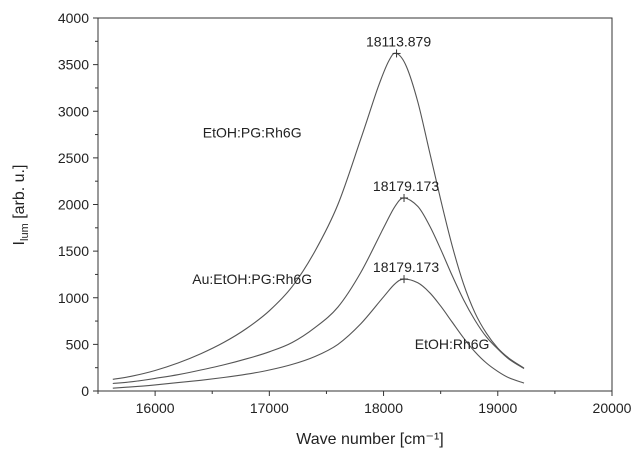 The width and height of the screenshot is (635, 451). I want to click on series-label-etoh-rh6g: EtOH:Rh6G, so click(452, 344).